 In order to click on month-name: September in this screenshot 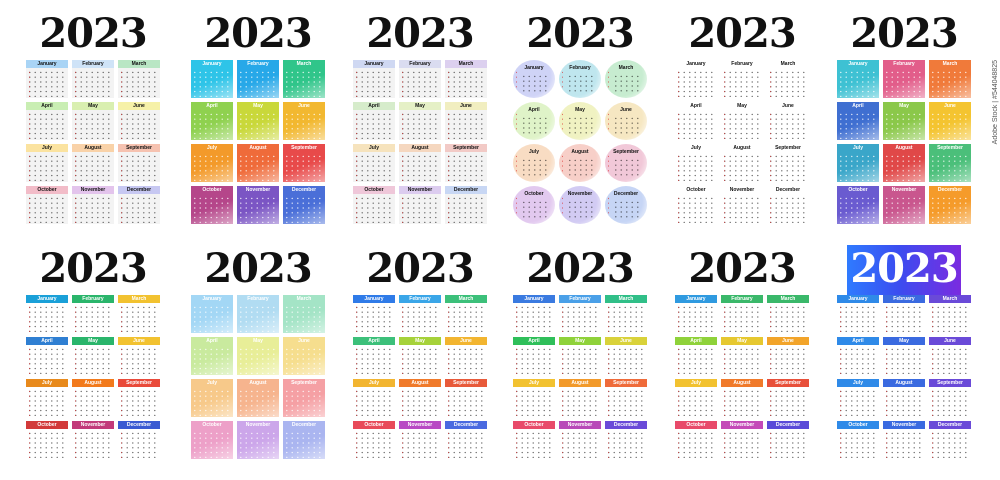, I will do `click(304, 383)`.